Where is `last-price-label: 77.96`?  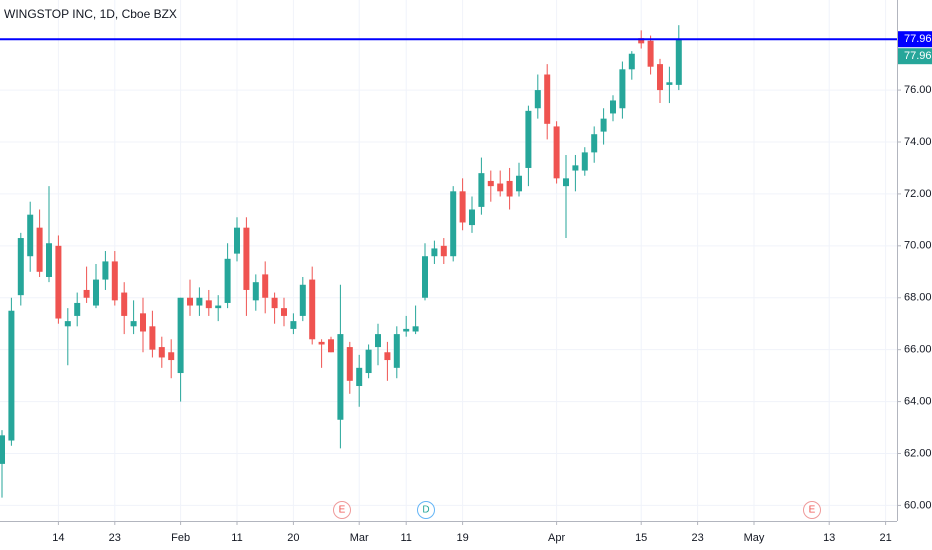
last-price-label: 77.96 is located at coordinates (918, 56).